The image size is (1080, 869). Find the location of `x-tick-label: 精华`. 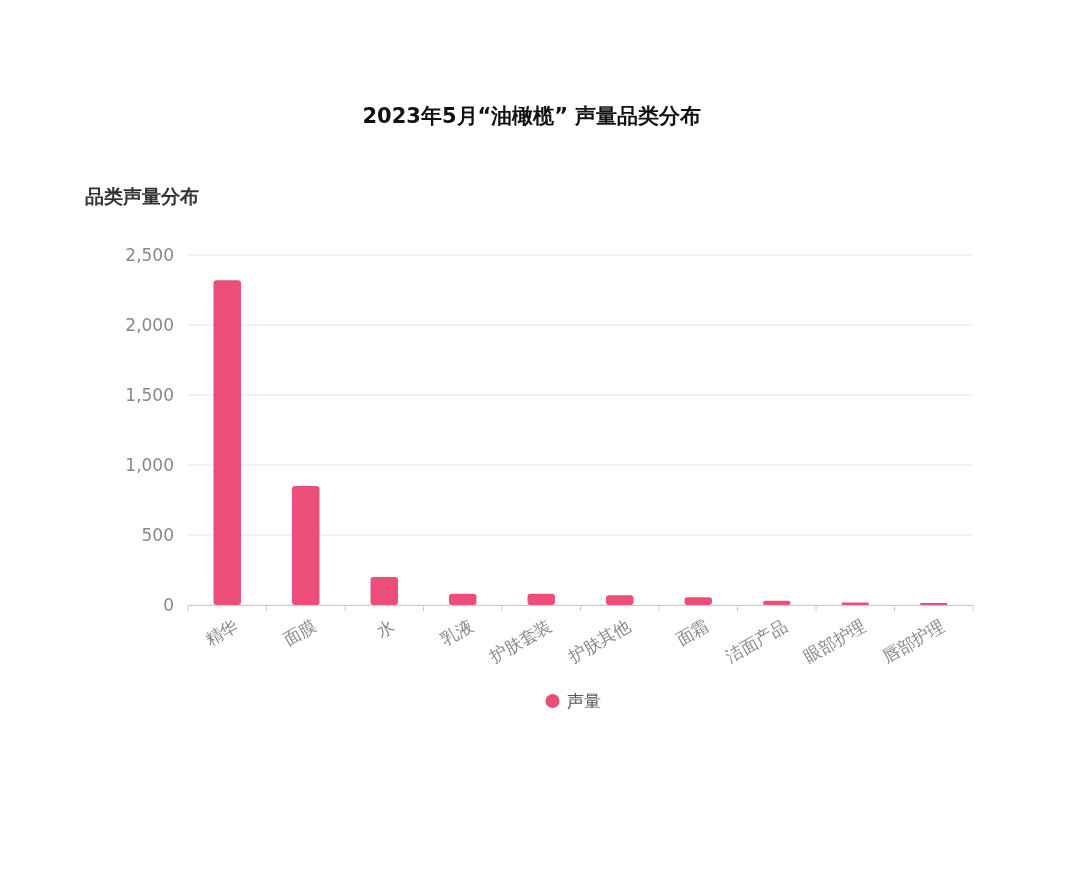

x-tick-label: 精华 is located at coordinates (221, 632).